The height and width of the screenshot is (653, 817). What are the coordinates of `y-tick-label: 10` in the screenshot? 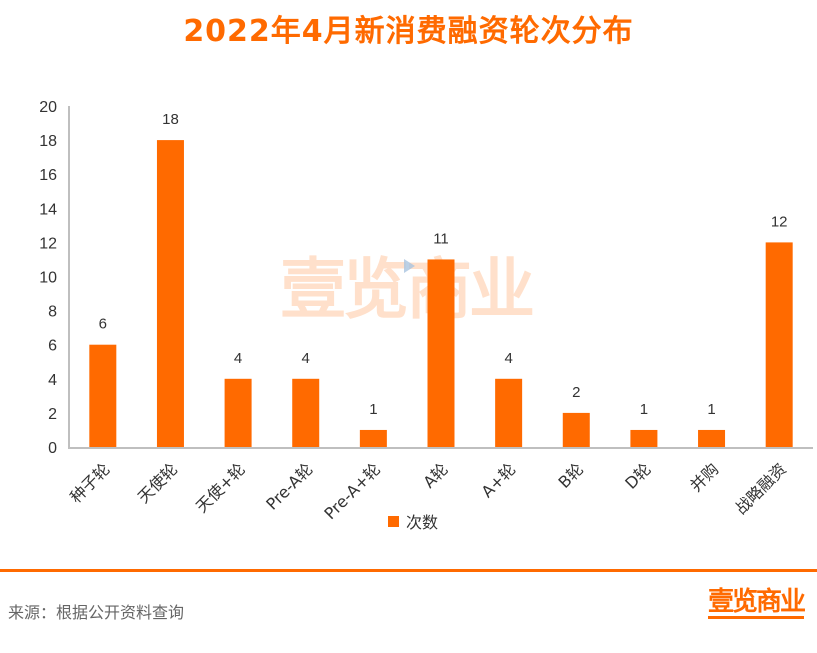 It's located at (48, 278).